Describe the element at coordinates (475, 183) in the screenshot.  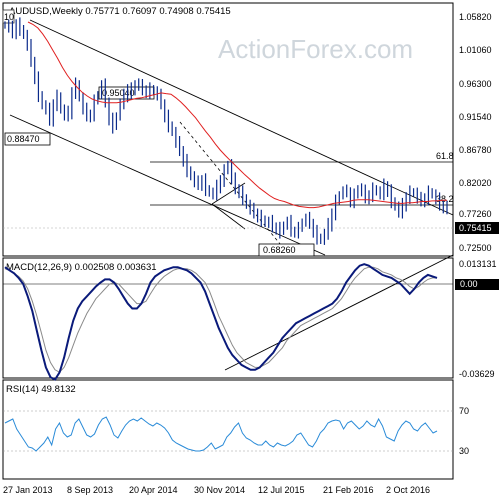
I see `price-y-tick: 0.82020` at that location.